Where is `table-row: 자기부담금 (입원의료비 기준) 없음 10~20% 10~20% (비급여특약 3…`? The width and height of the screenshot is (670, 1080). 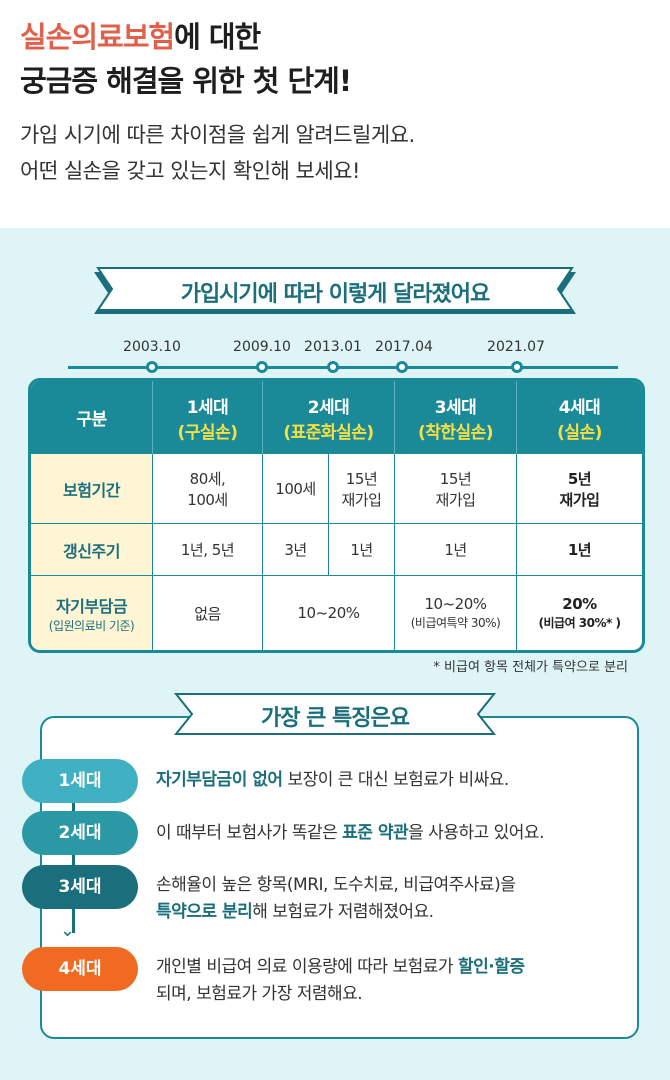 table-row: 자기부담금 (입원의료비 기준) 없음 10~20% 10~20% (비급여특약 3… is located at coordinates (336, 613).